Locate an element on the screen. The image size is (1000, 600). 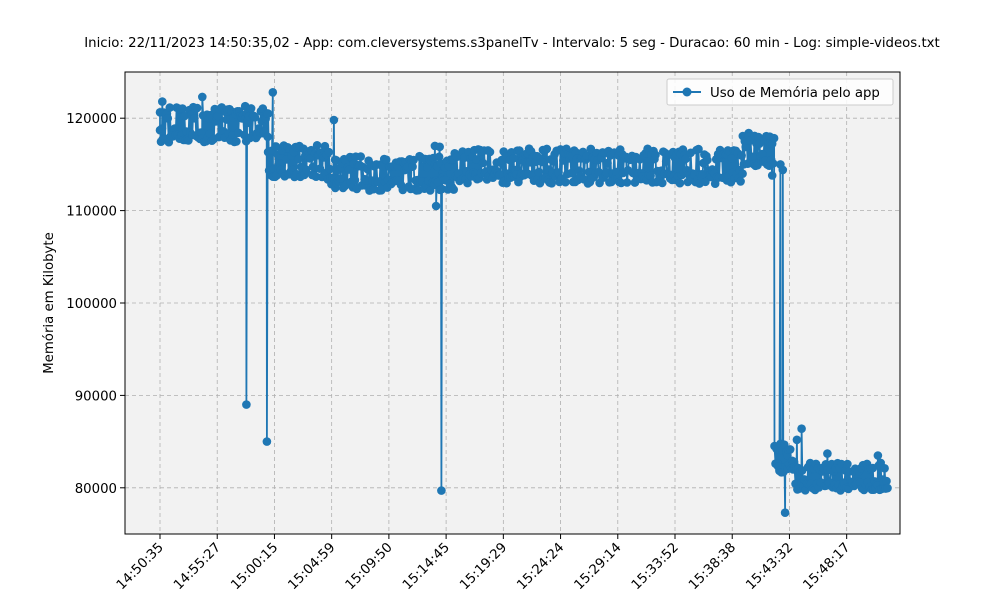
y-tick-label: 110000 is located at coordinates (91, 212).